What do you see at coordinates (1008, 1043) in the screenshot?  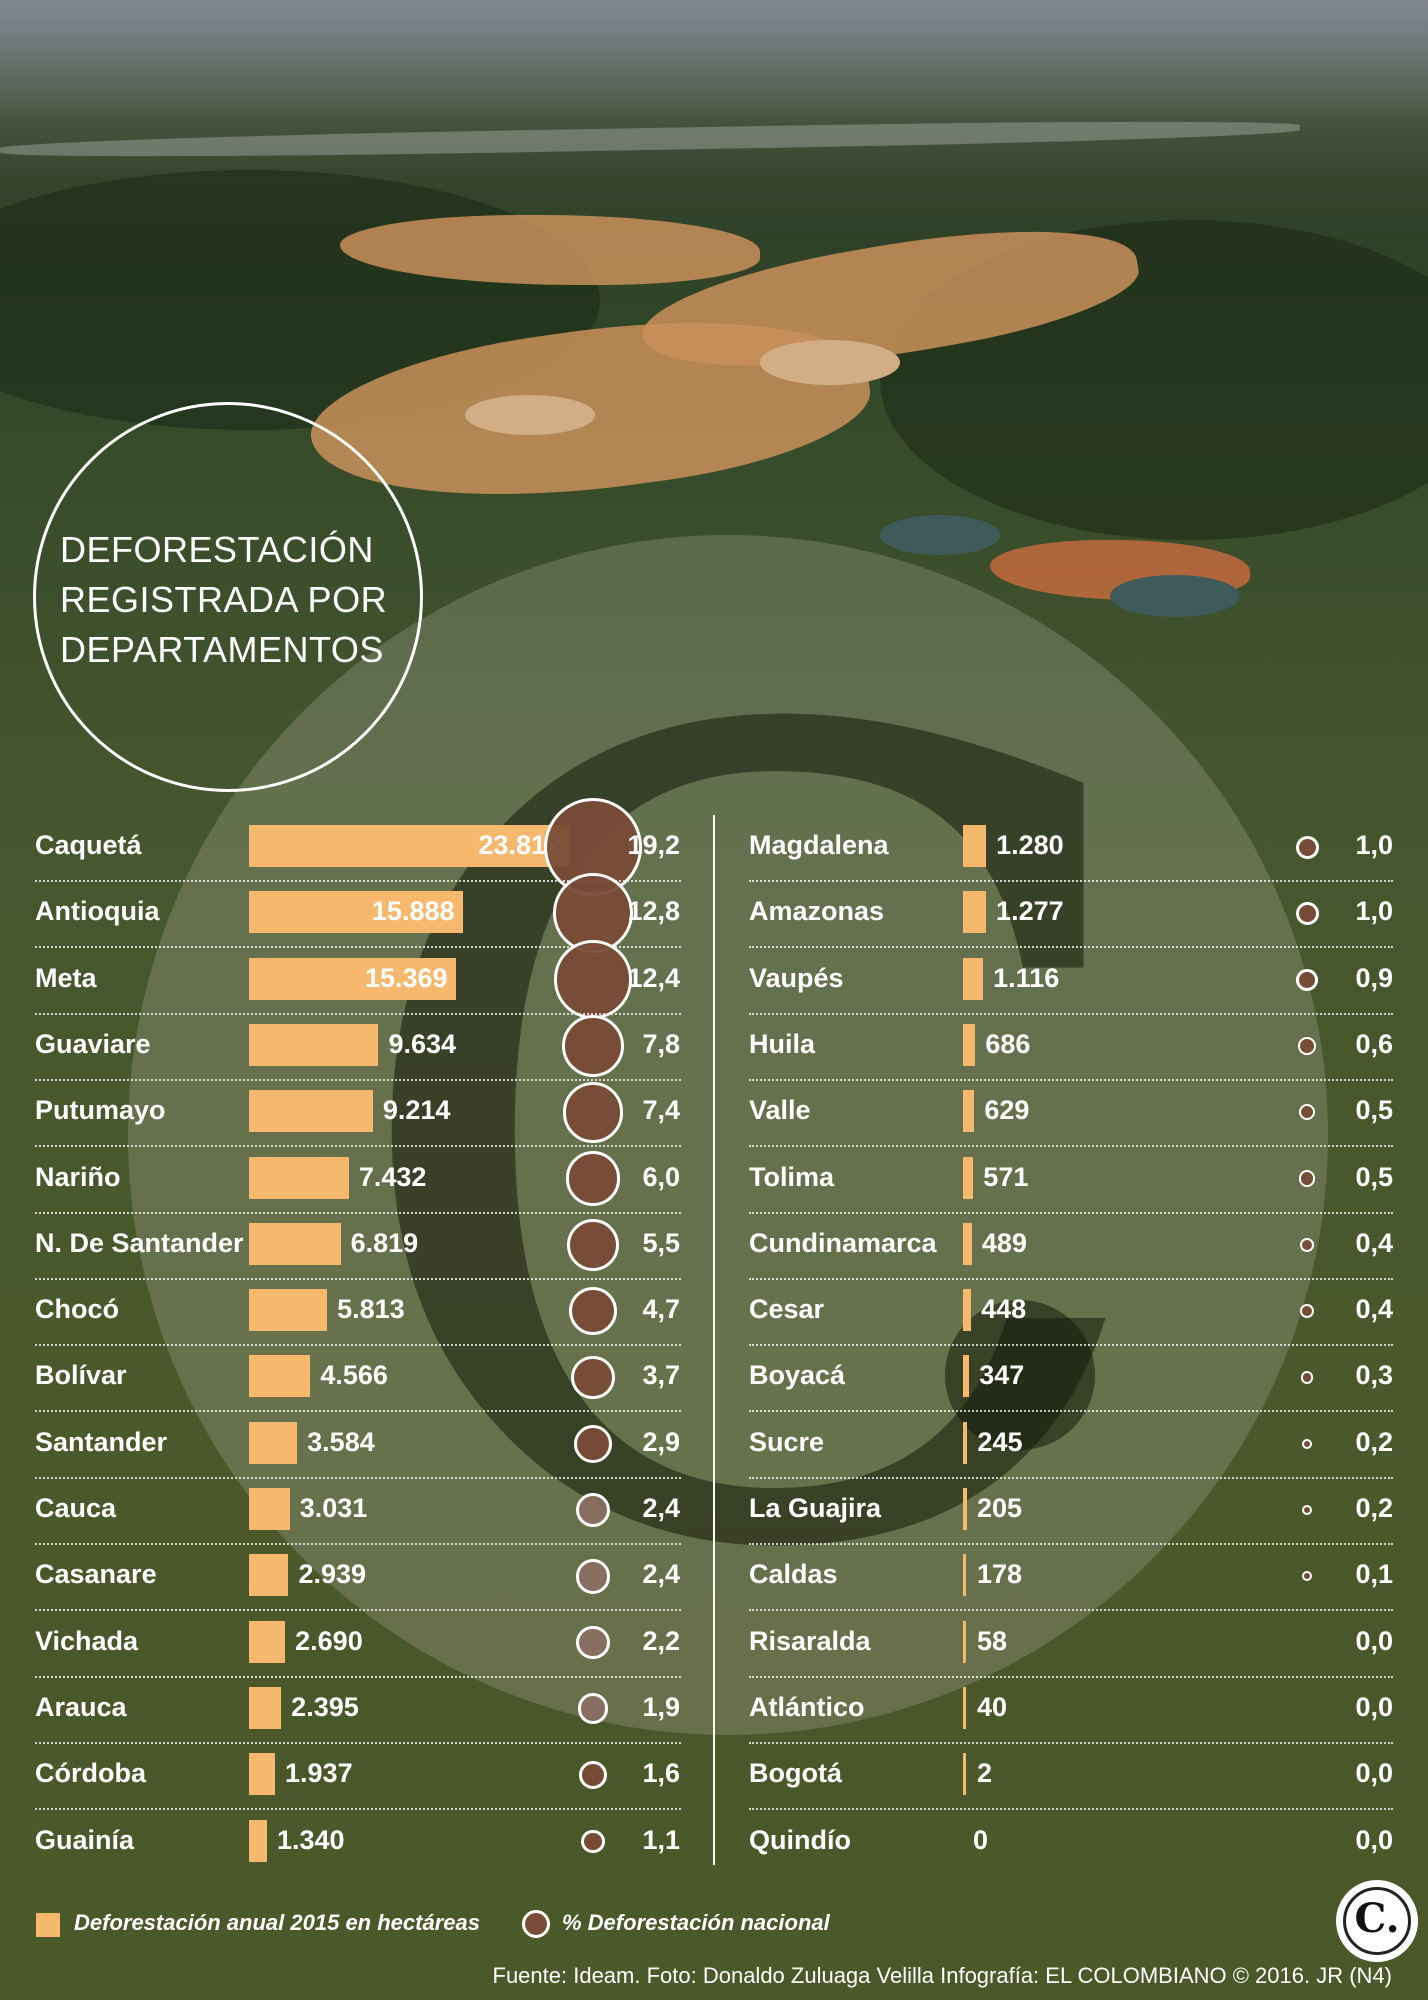 I see `bar-value: 686` at bounding box center [1008, 1043].